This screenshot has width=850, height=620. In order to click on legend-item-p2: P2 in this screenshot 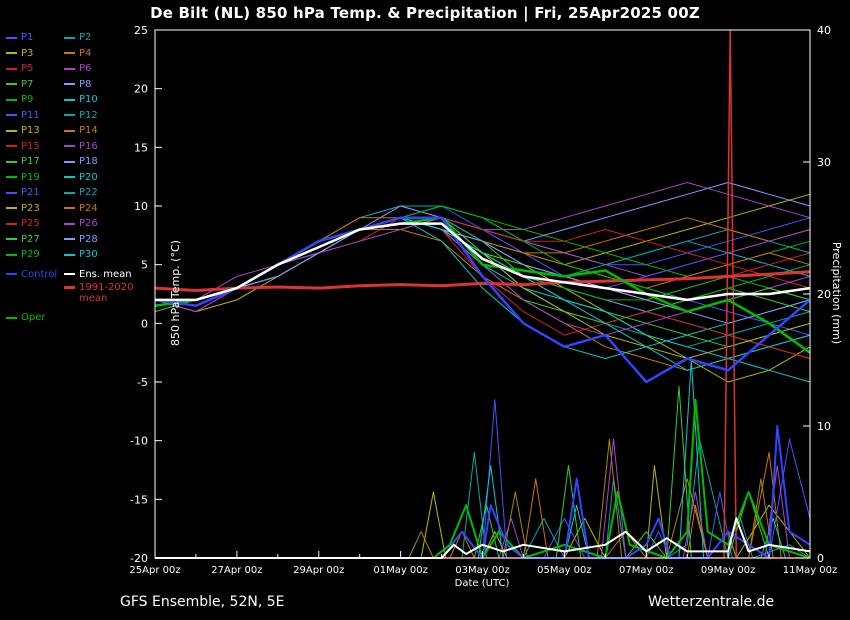, I will do `click(93, 38)`.